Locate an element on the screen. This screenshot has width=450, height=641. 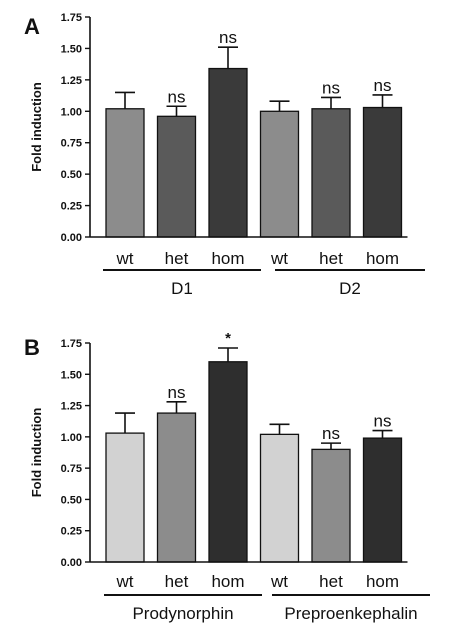
panel-letter: B is located at coordinates (32, 347).